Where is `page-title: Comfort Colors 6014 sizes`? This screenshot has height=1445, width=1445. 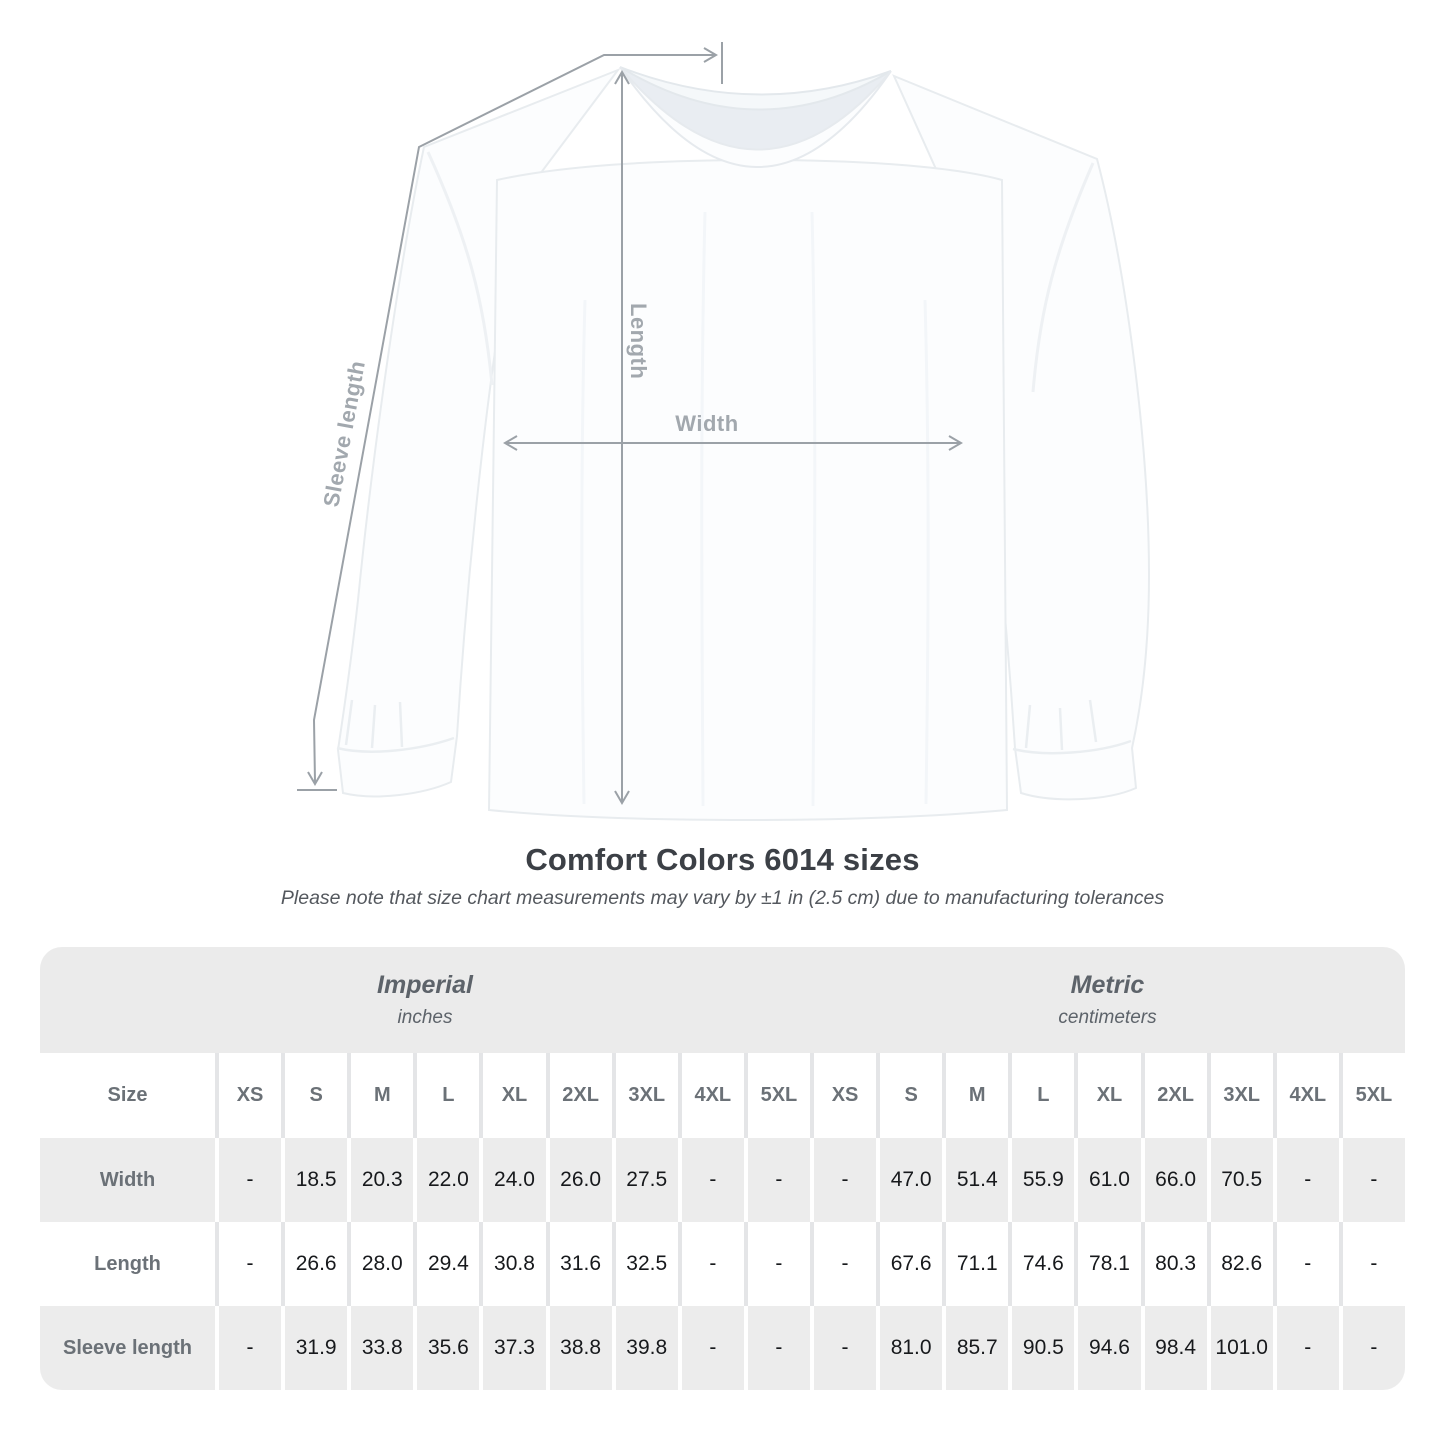 page-title: Comfort Colors 6014 sizes is located at coordinates (722, 859).